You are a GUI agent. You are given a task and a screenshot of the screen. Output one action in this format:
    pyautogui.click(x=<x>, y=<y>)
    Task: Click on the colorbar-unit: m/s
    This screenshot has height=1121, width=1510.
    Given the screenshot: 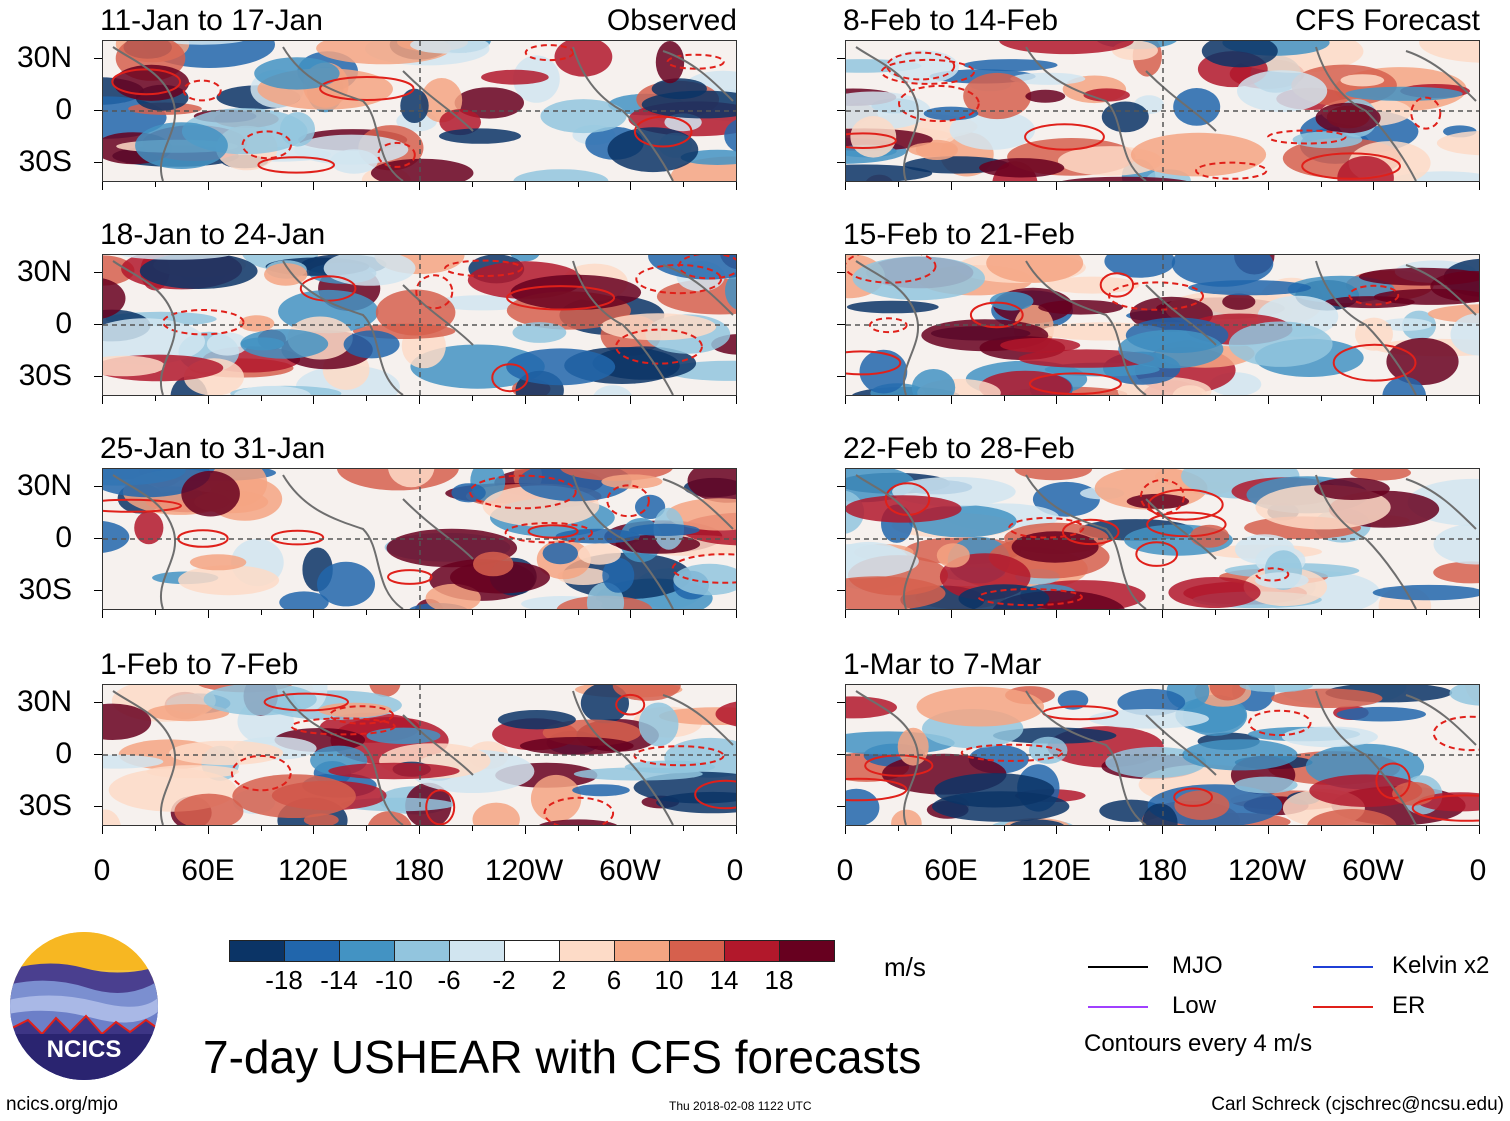 What is the action you would take?
    pyautogui.click(x=905, y=967)
    